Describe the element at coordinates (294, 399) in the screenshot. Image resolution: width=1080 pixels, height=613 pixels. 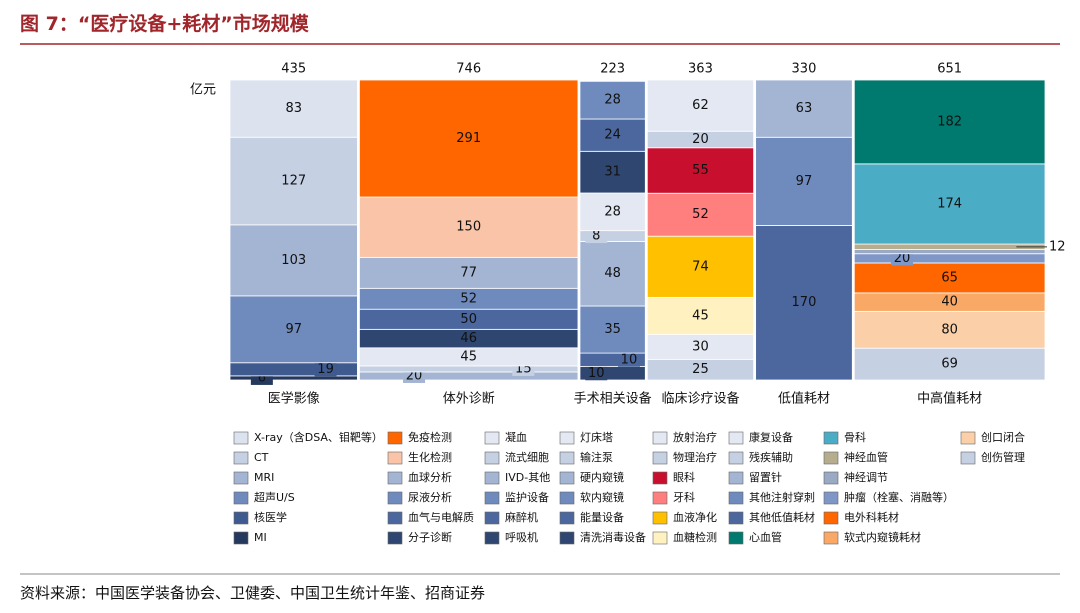
I see `column-label: 医学影像` at that location.